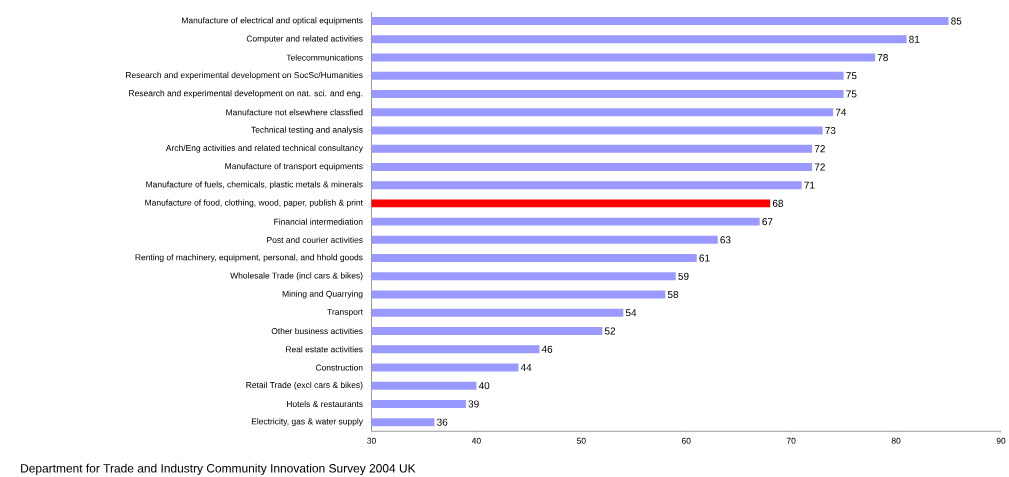 The height and width of the screenshot is (477, 1009). Describe the element at coordinates (956, 21) in the screenshot. I see `data-label: 85` at that location.